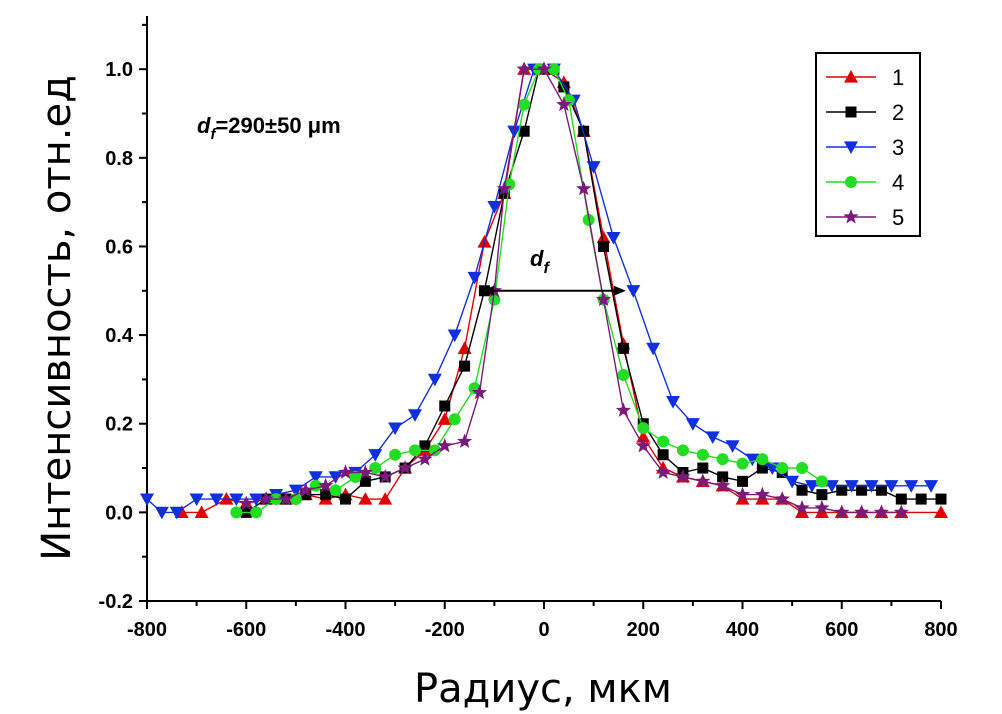 The width and height of the screenshot is (1002, 714). What do you see at coordinates (865, 217) in the screenshot?
I see `legend-entry-5: 5` at bounding box center [865, 217].